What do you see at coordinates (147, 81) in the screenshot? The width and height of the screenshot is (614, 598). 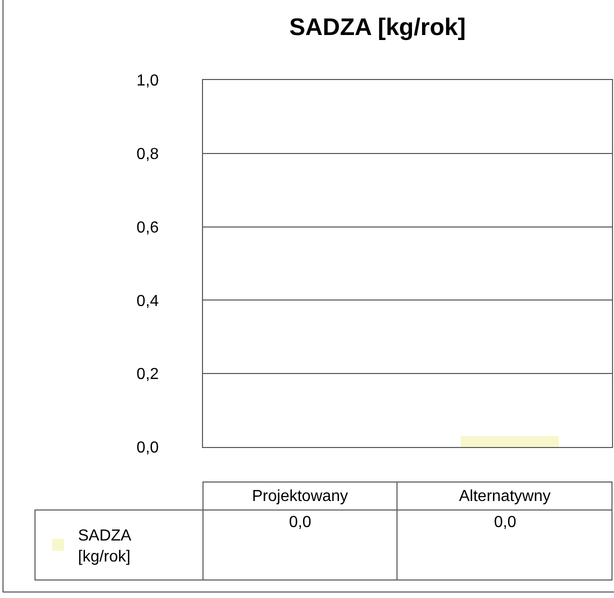 I see `y-tick-label: 1,0` at bounding box center [147, 81].